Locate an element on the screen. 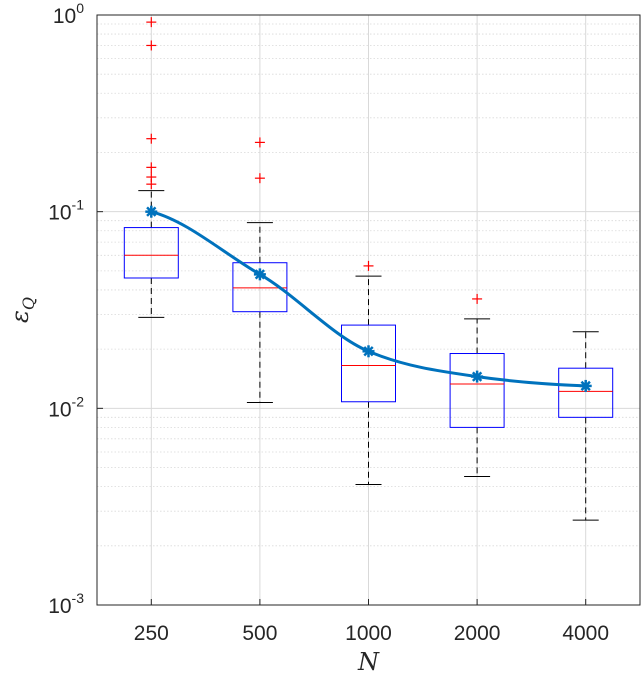 This screenshot has width=641, height=675. box-2000 is located at coordinates (477, 385).